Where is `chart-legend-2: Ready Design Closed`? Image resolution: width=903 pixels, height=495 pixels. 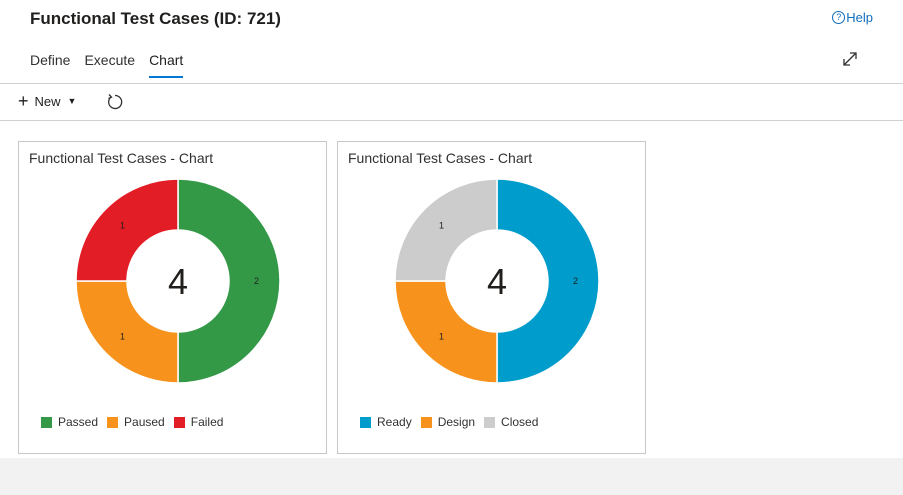
chart-legend-2: Ready Design Closed is located at coordinates (453, 422).